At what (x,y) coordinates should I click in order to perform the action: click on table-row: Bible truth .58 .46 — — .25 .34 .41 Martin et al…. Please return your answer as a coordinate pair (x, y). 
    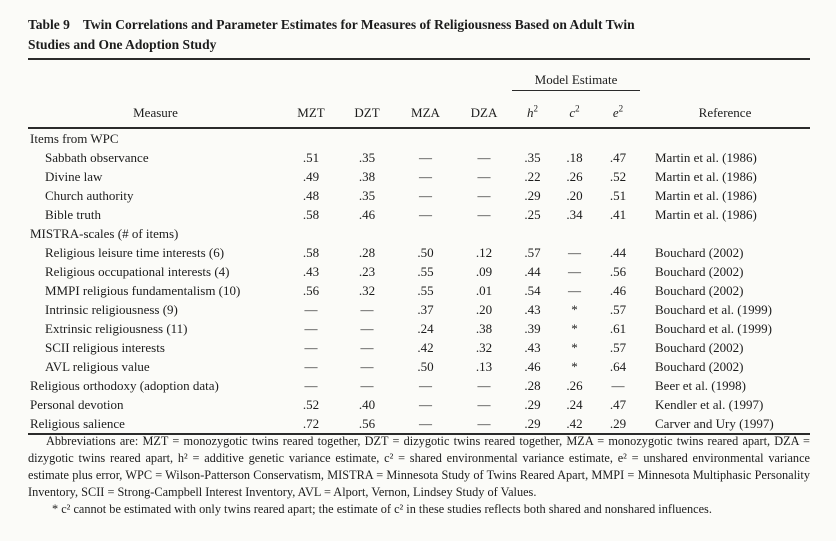
    Looking at the image, I should click on (419, 214).